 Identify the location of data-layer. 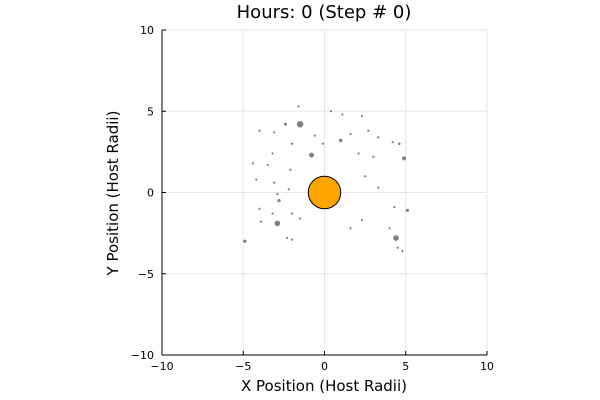
(326, 179).